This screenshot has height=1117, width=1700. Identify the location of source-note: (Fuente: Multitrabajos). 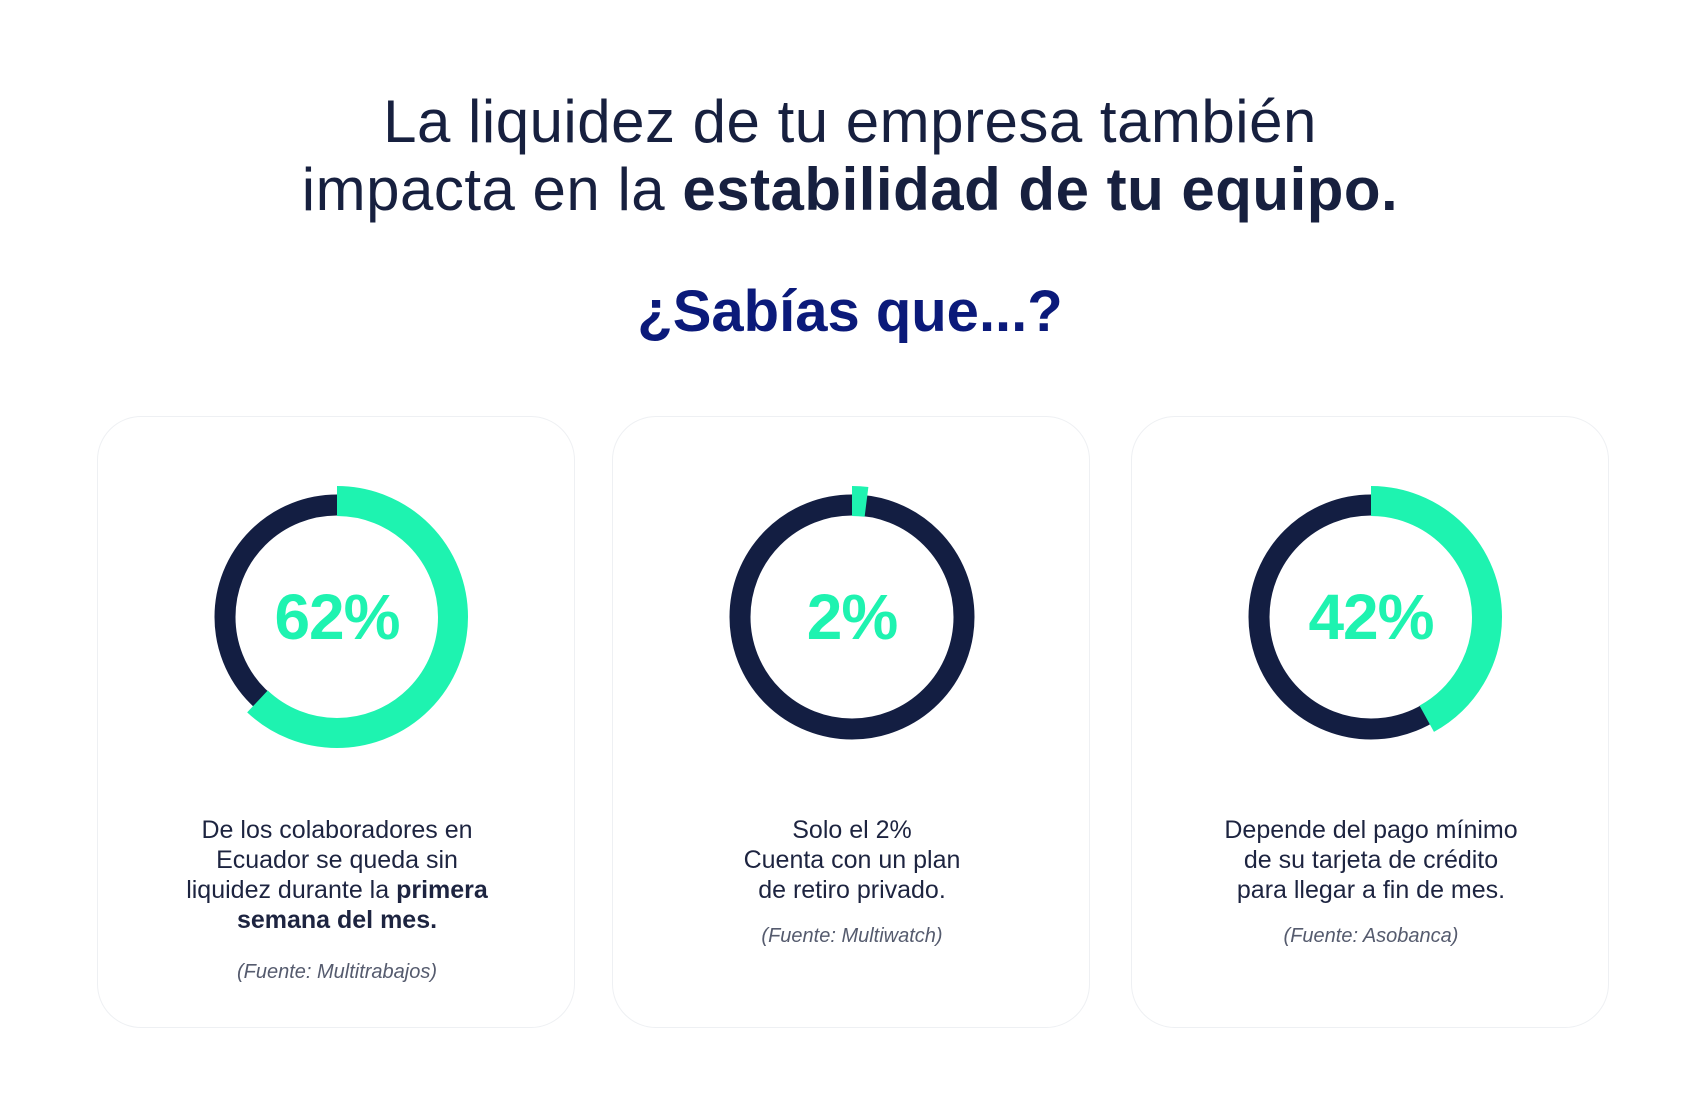
(337, 972).